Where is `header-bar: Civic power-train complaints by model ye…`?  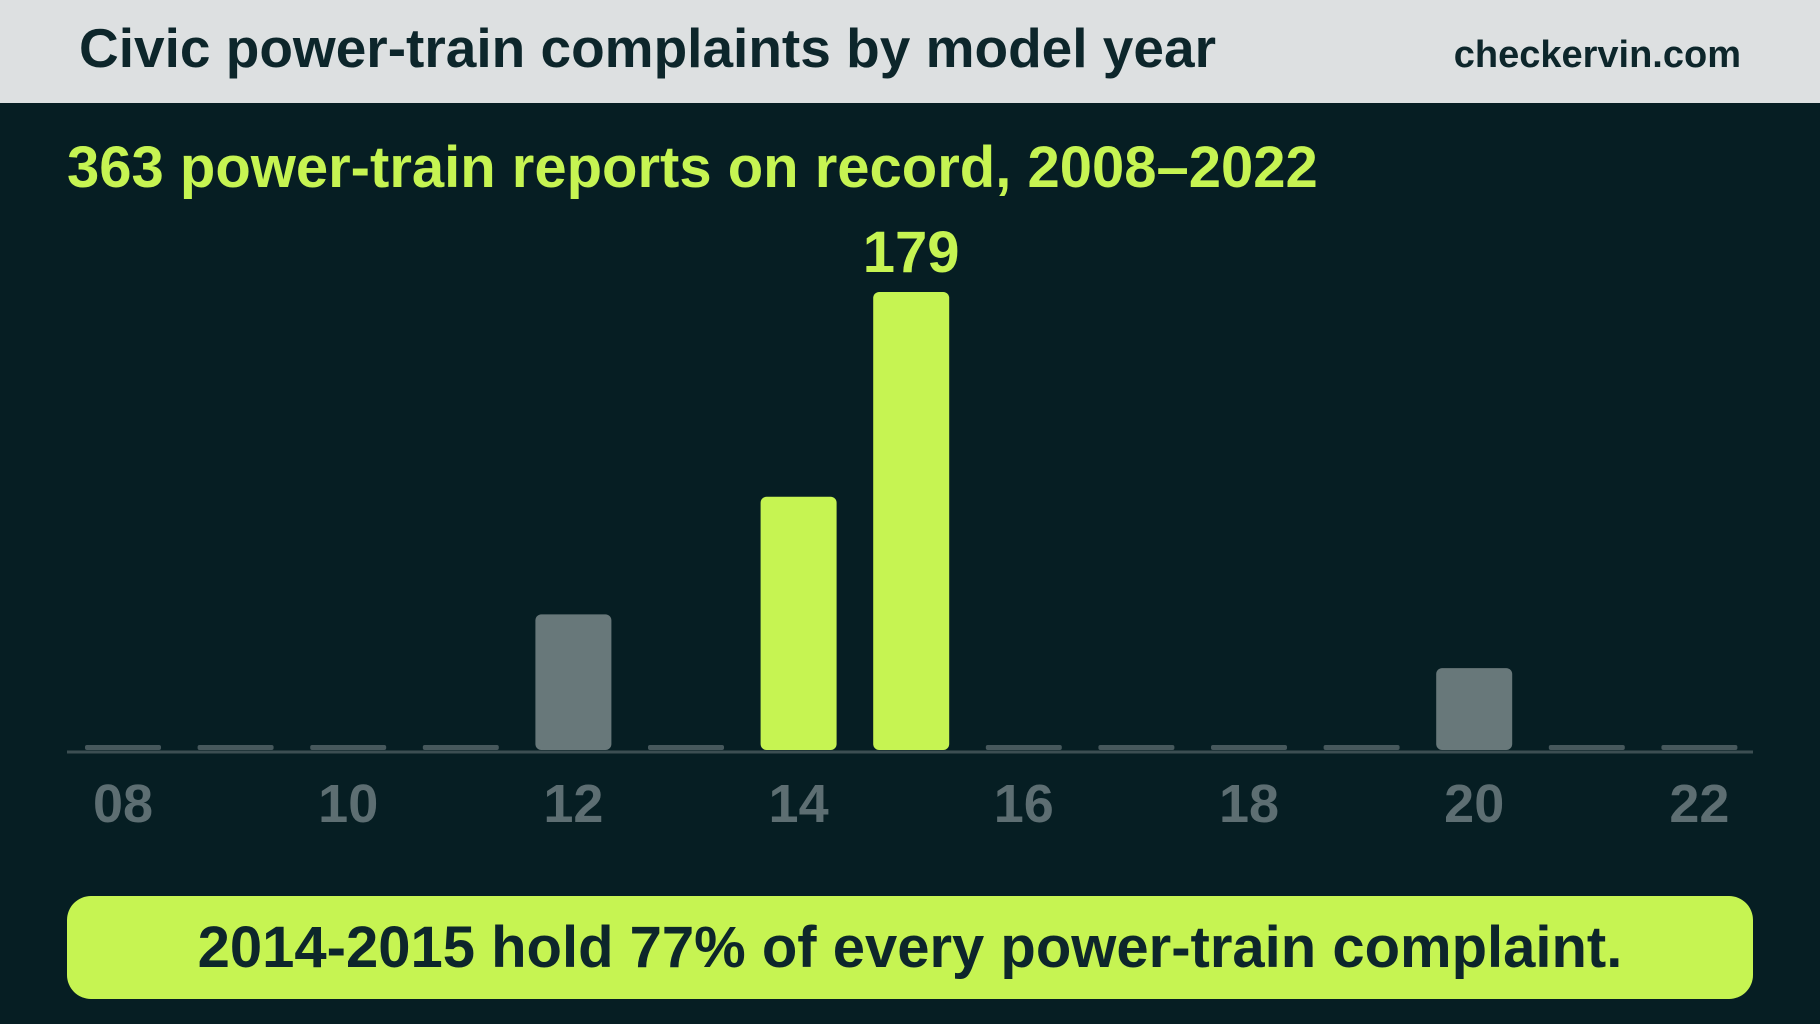
header-bar: Civic power-train complaints by model ye… is located at coordinates (910, 51).